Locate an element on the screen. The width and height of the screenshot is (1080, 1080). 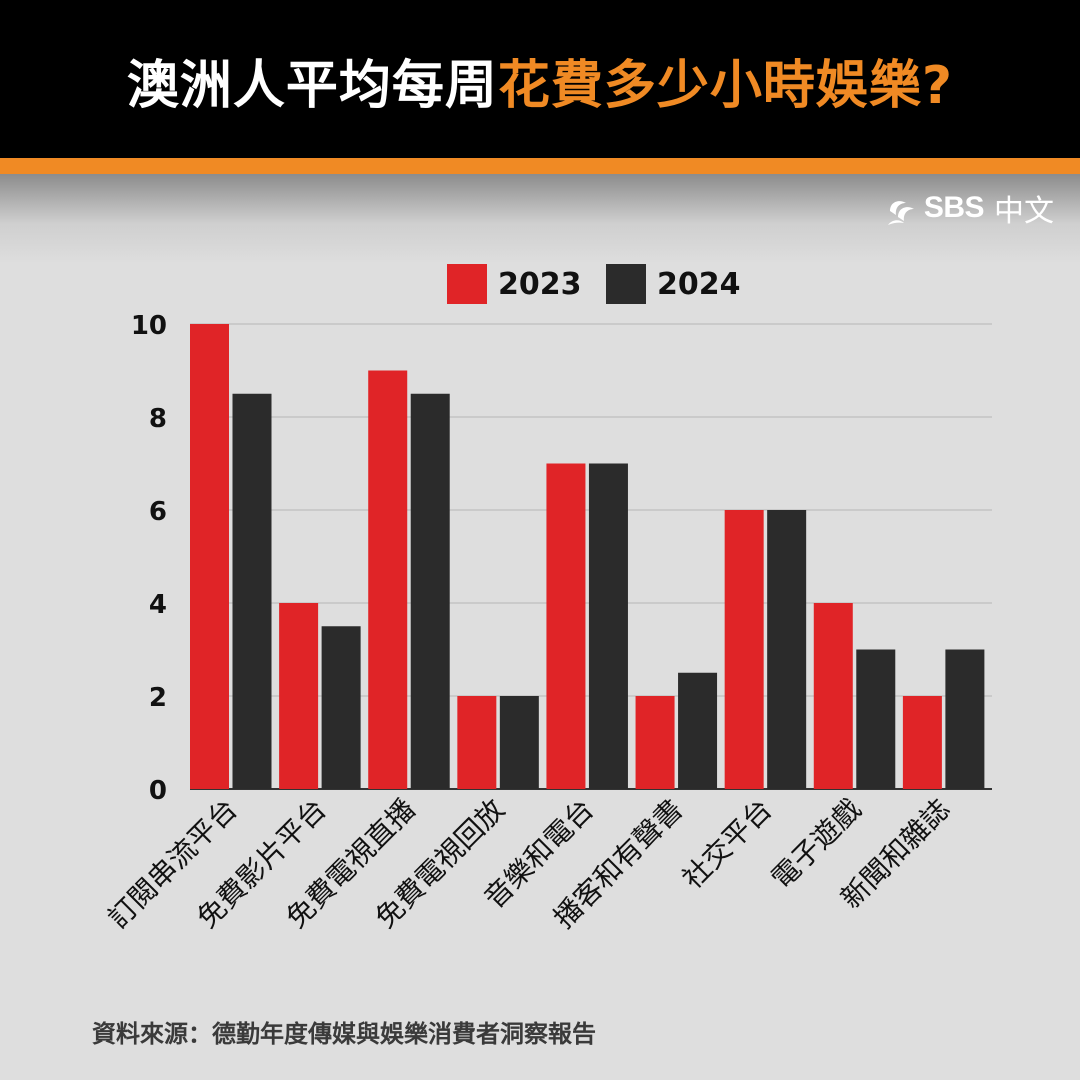
source-note: 資料來源：德勤年度傳媒與娛樂消費者洞察報告 is located at coordinates (344, 1034).